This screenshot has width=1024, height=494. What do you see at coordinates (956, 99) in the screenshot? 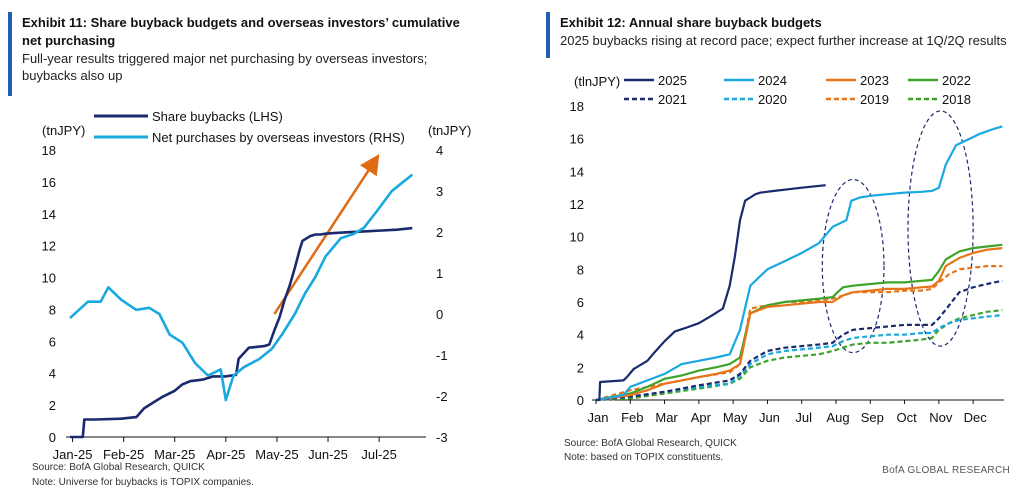
I see `legend-label: 2018` at bounding box center [956, 99].